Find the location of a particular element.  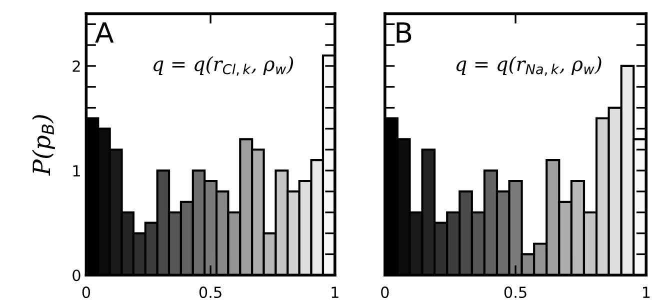

annotation: q = q(r$_{Cl,k}$, ρ$_{w}$) is located at coordinates (223, 66).